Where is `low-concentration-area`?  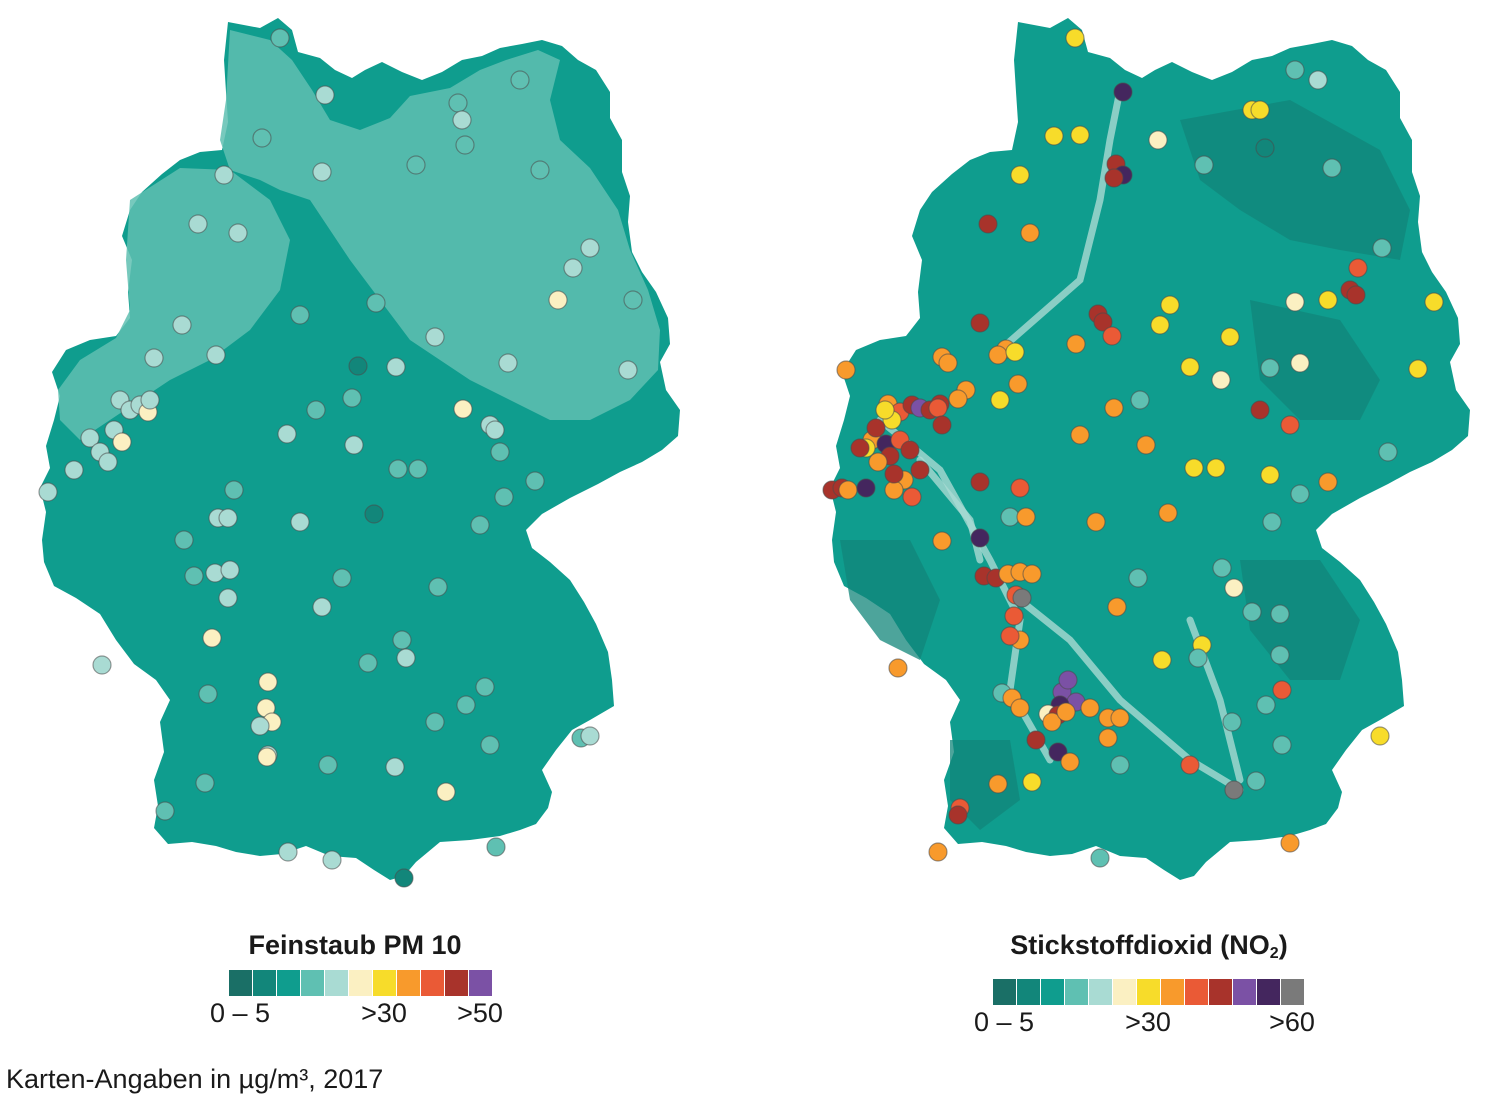
low-concentration-area is located at coordinates (1315, 360).